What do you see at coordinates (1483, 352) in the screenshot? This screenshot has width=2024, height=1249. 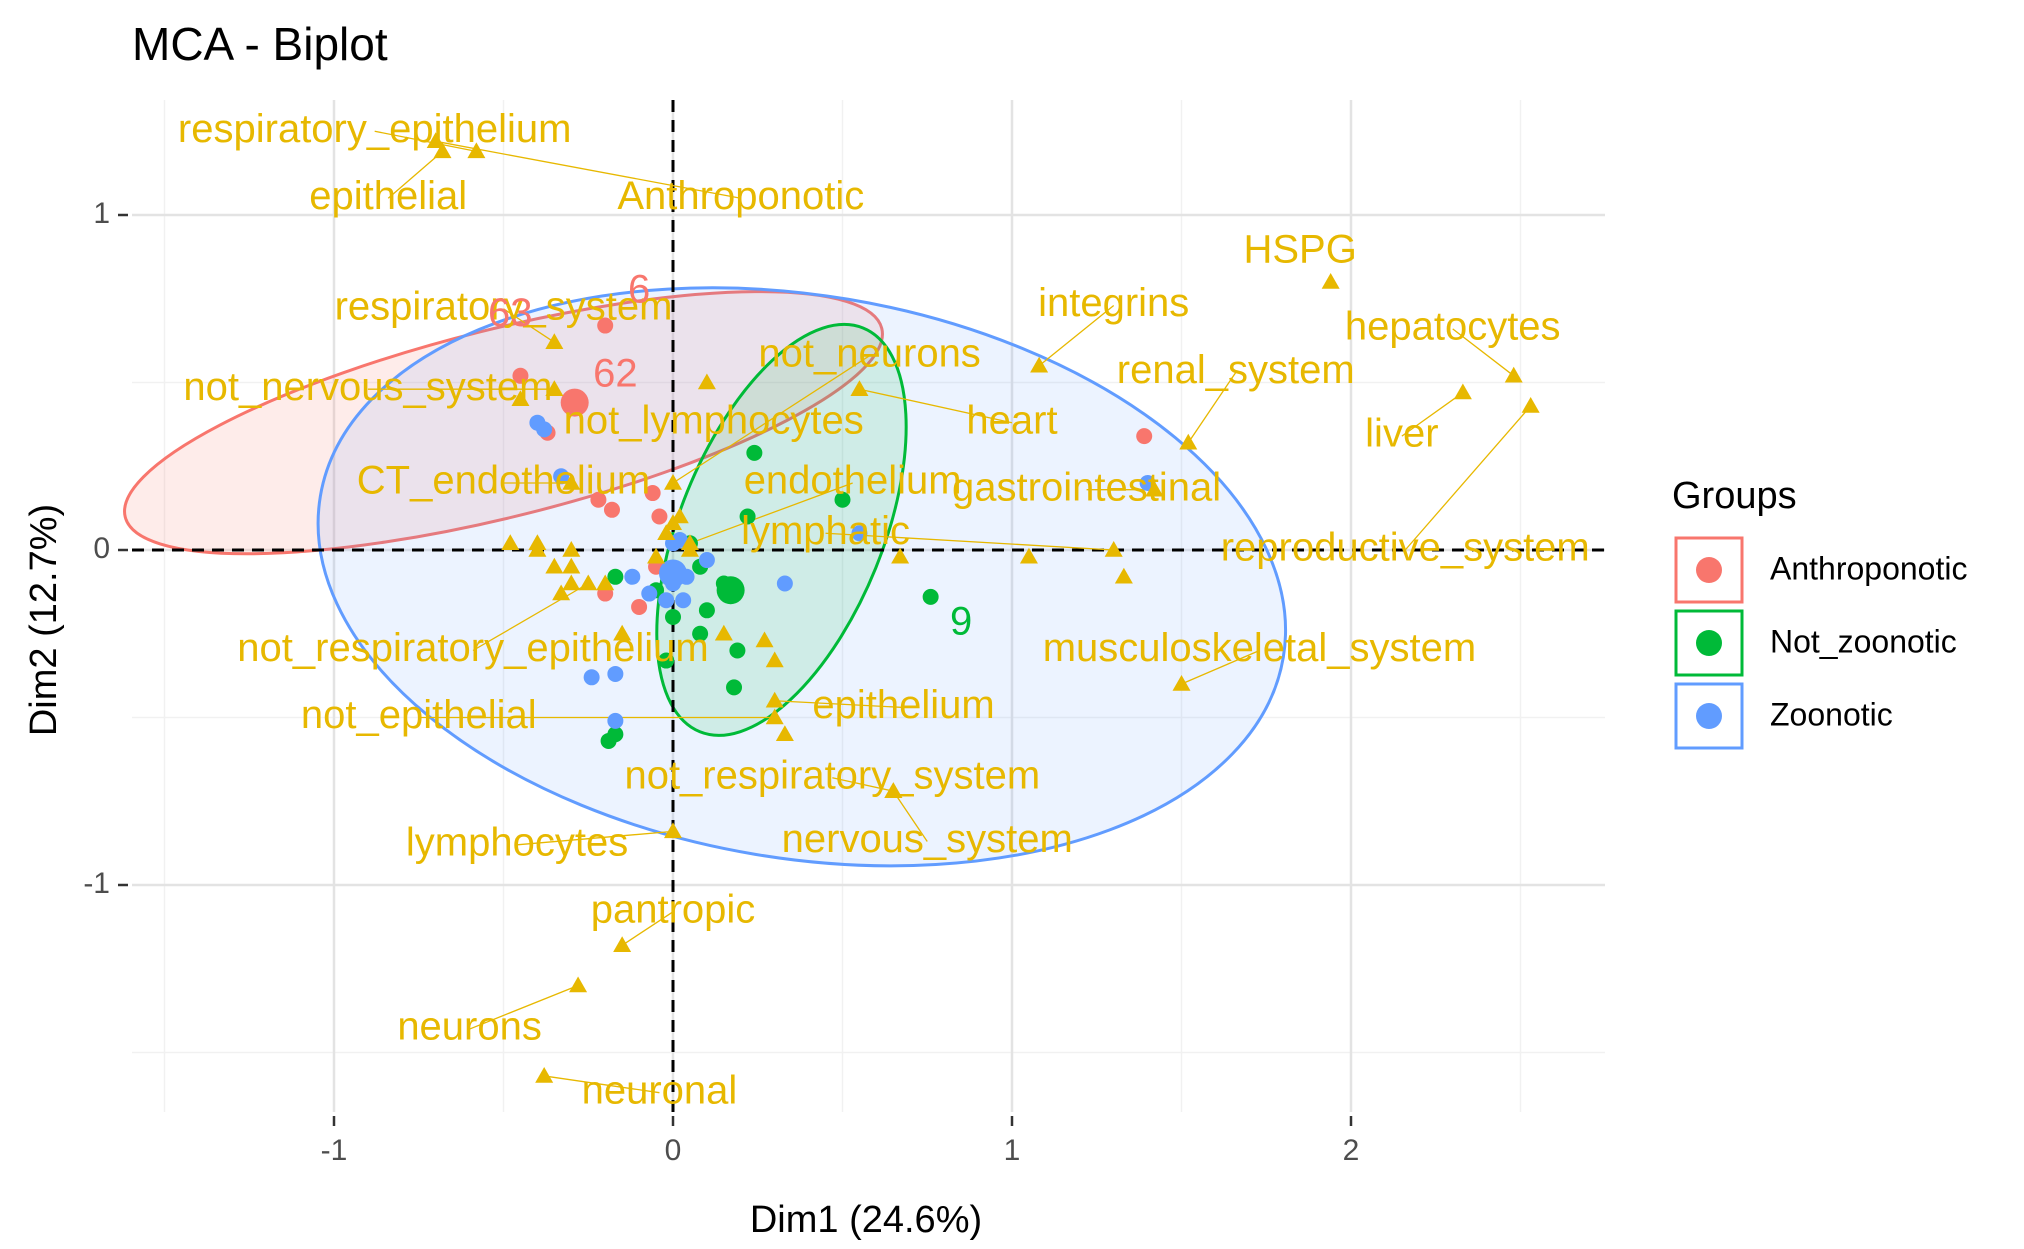 I see `connector-hepatocytes` at bounding box center [1483, 352].